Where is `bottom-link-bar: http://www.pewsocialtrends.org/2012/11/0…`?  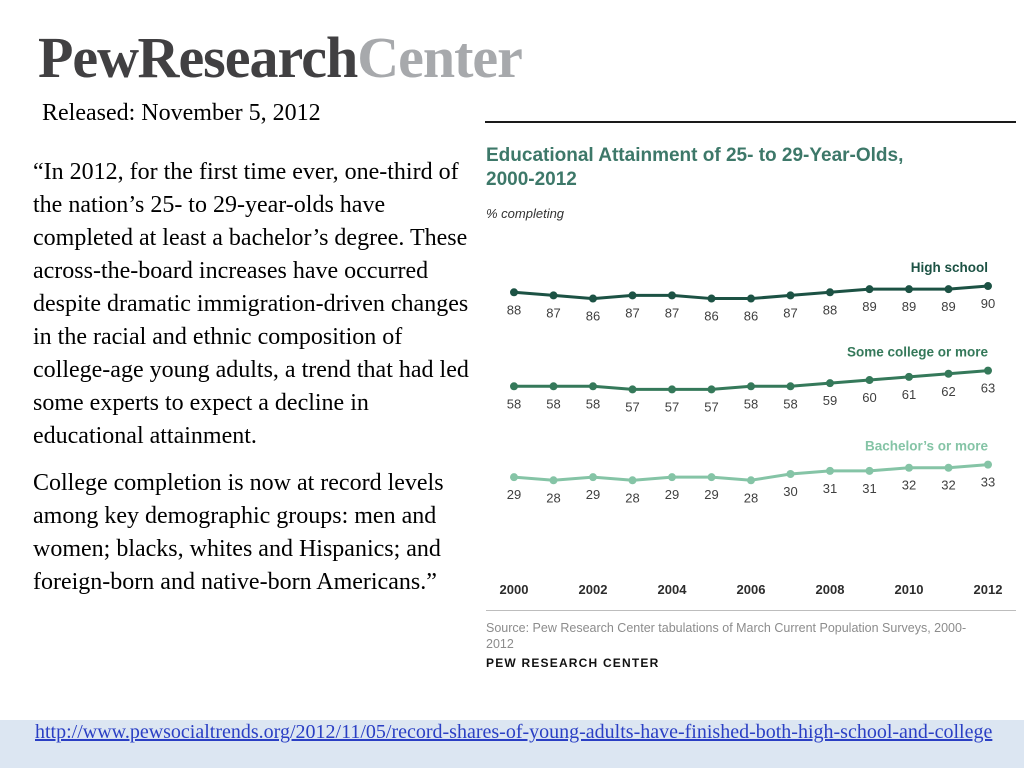 bottom-link-bar: http://www.pewsocialtrends.org/2012/11/0… is located at coordinates (512, 744).